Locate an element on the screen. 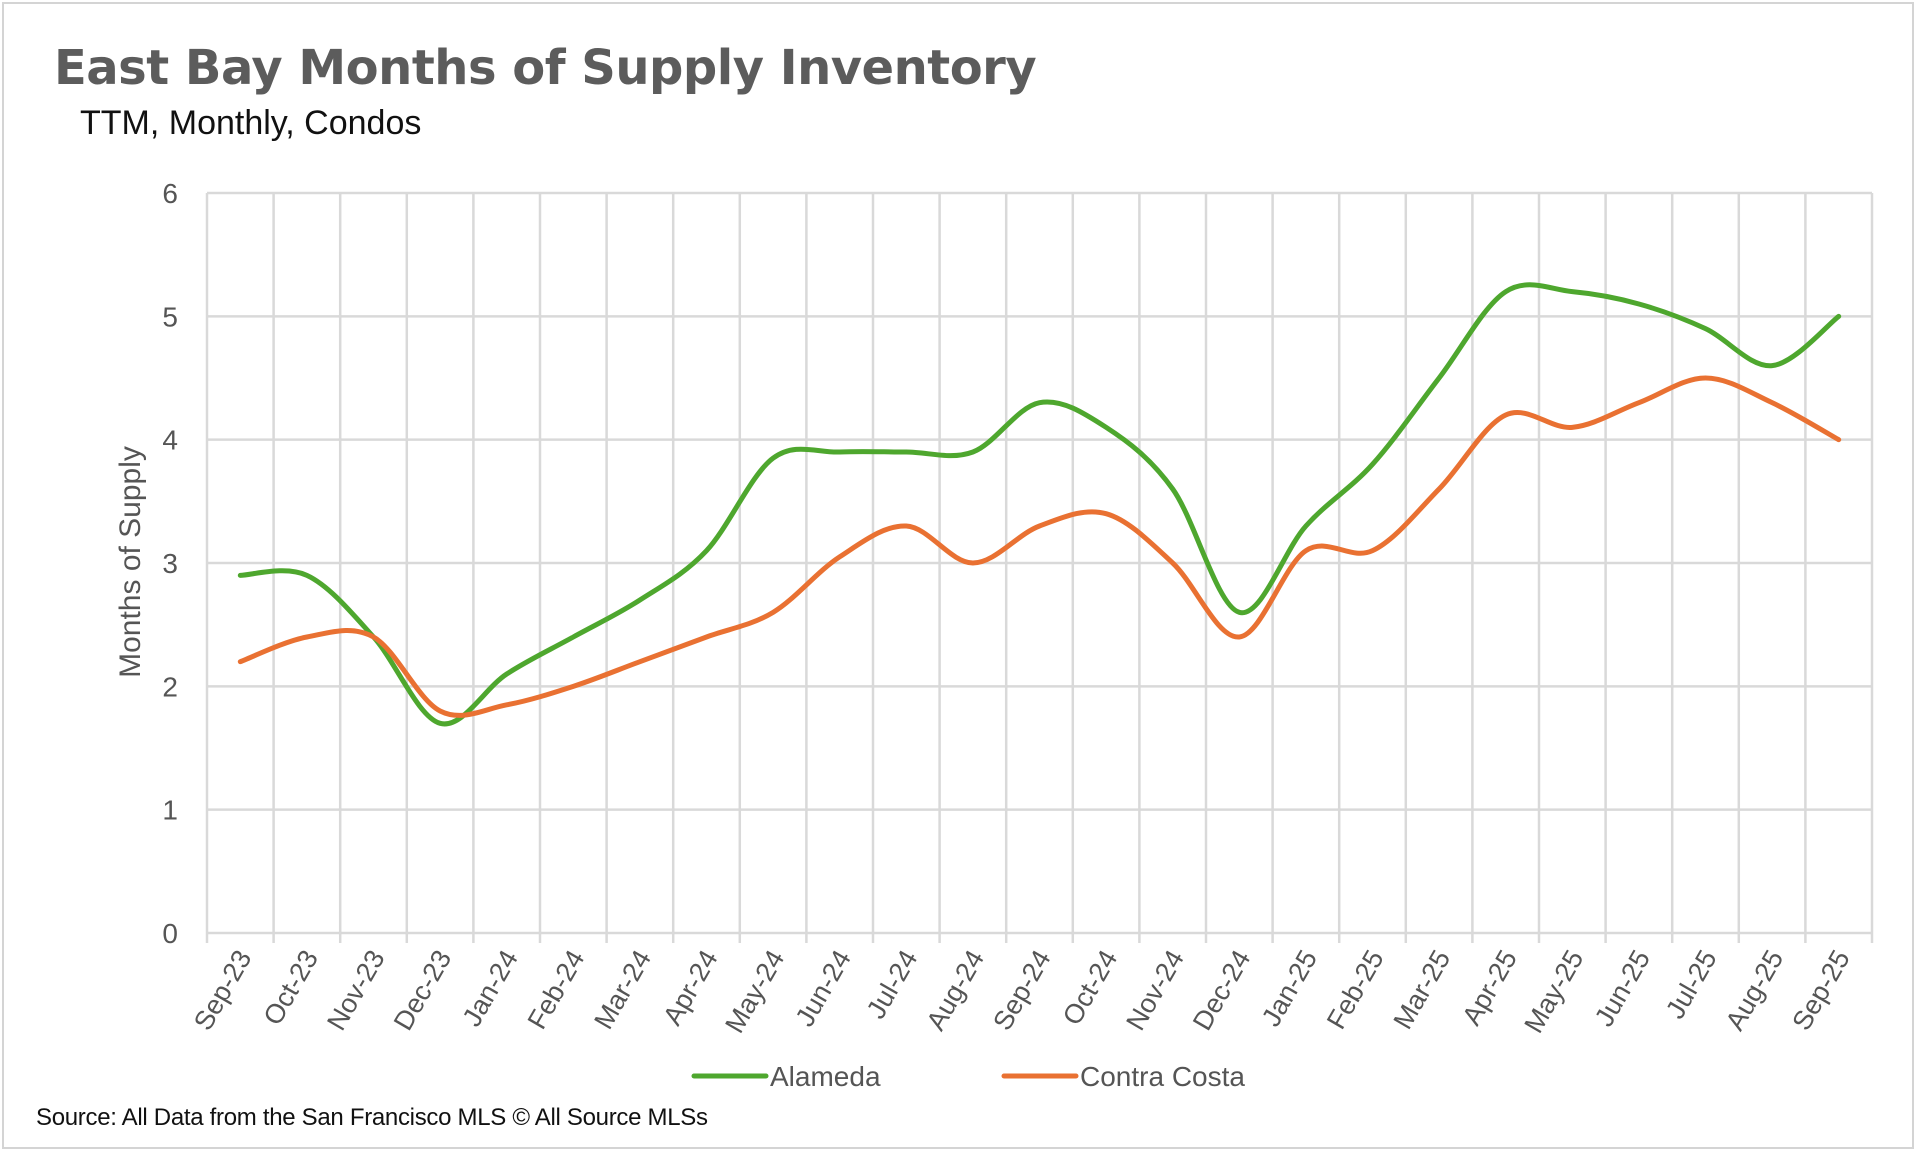 The height and width of the screenshot is (1155, 1920). x-tick-label: Oct-23 is located at coordinates (291, 987).